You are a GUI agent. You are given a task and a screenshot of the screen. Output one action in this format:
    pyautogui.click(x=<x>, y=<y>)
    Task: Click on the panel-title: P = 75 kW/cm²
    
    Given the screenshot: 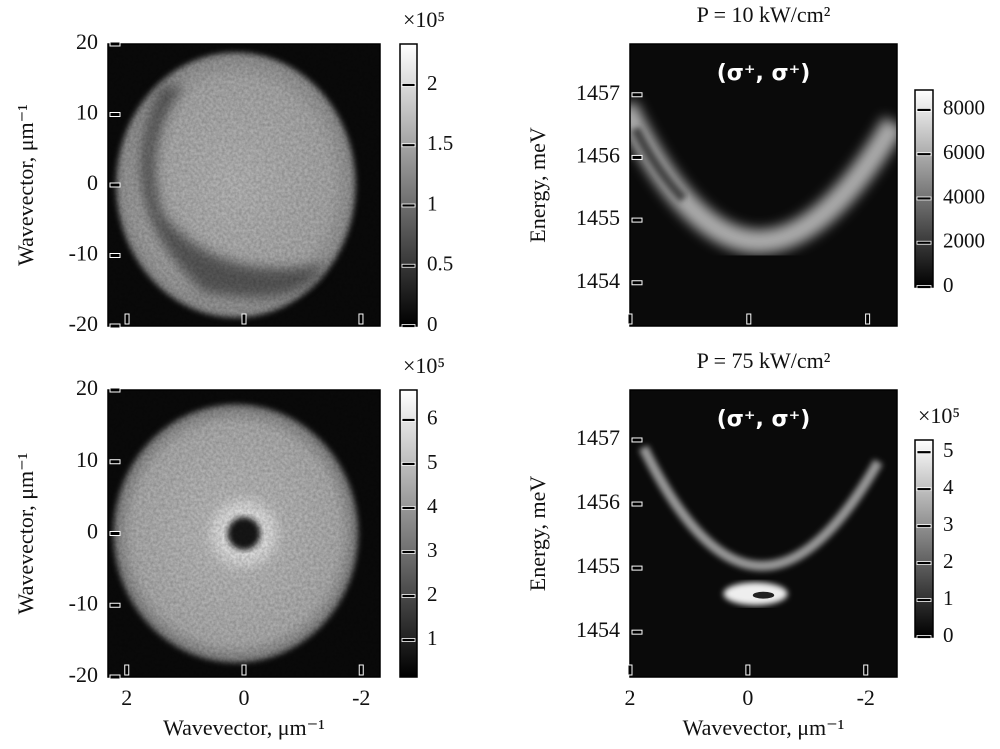 What is the action you would take?
    pyautogui.click(x=764, y=360)
    